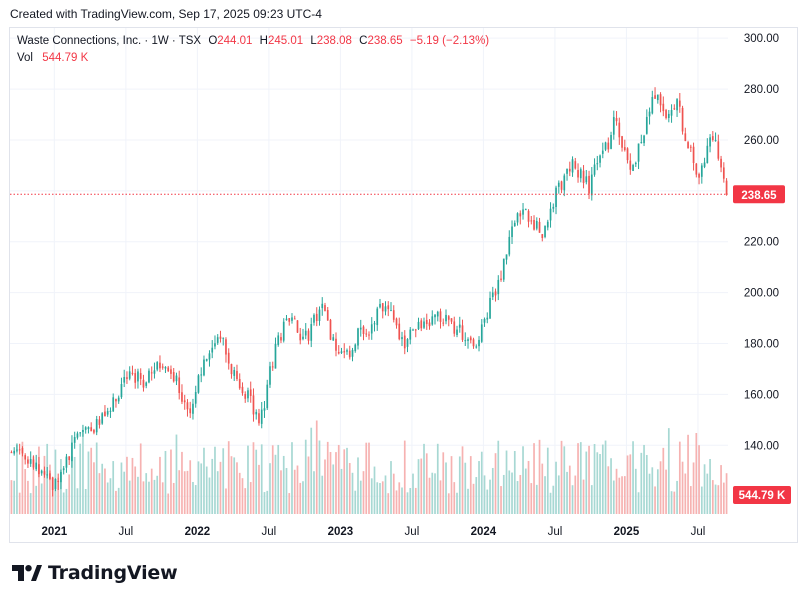  What do you see at coordinates (484, 532) in the screenshot?
I see `time-tick-label: 2024` at bounding box center [484, 532].